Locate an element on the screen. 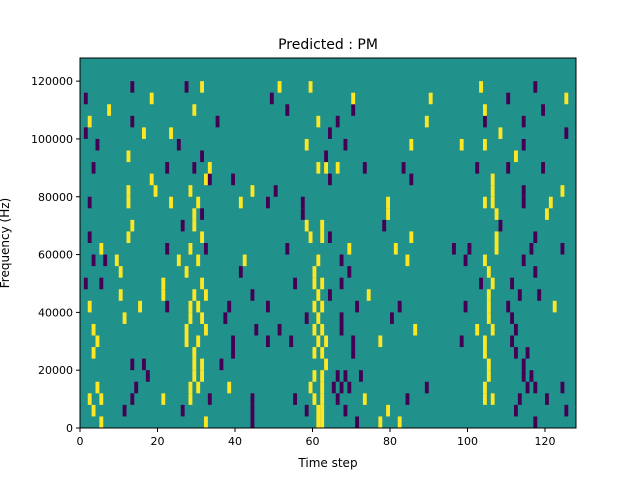 The width and height of the screenshot is (640, 480). x-tick-label: 0 is located at coordinates (80, 441).